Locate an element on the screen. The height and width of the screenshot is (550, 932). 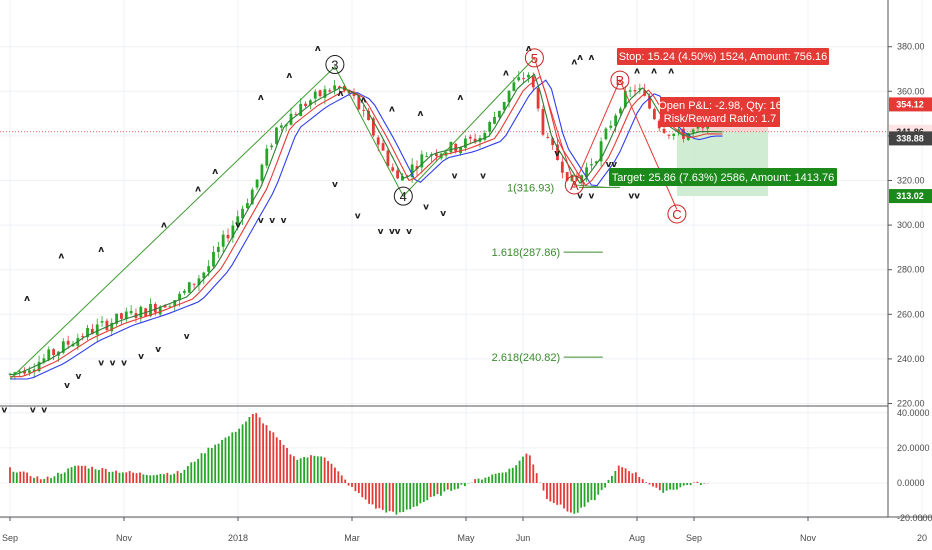
wave-label: C is located at coordinates (676, 214).